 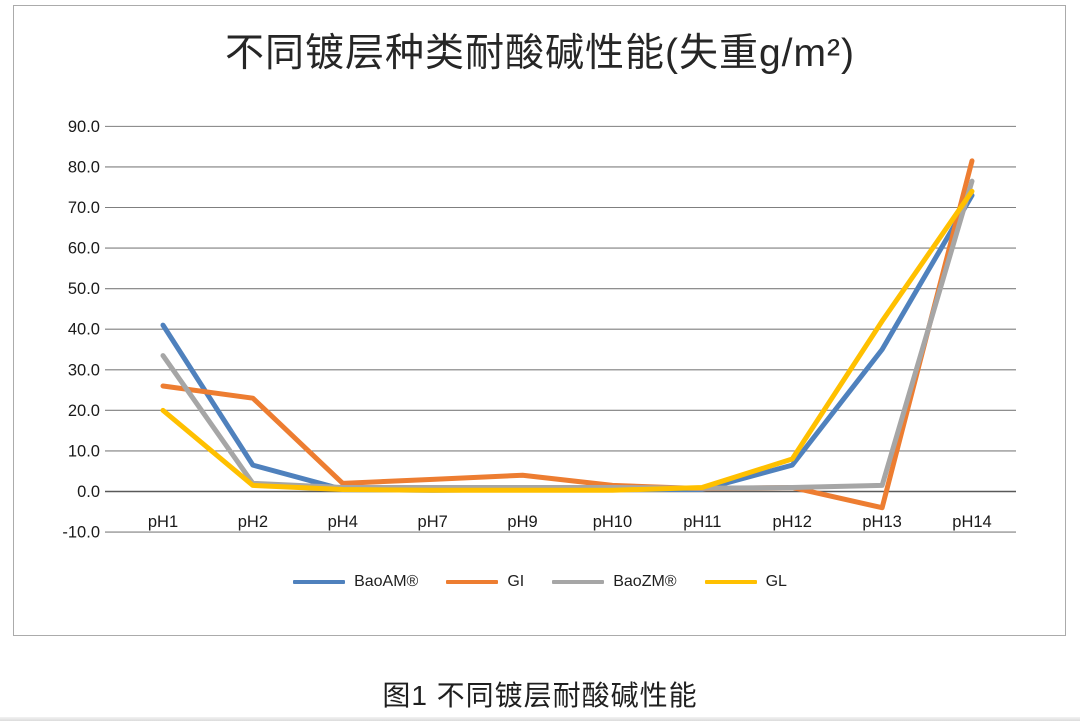 What do you see at coordinates (84, 330) in the screenshot?
I see `y-tick-label: 40.0` at bounding box center [84, 330].